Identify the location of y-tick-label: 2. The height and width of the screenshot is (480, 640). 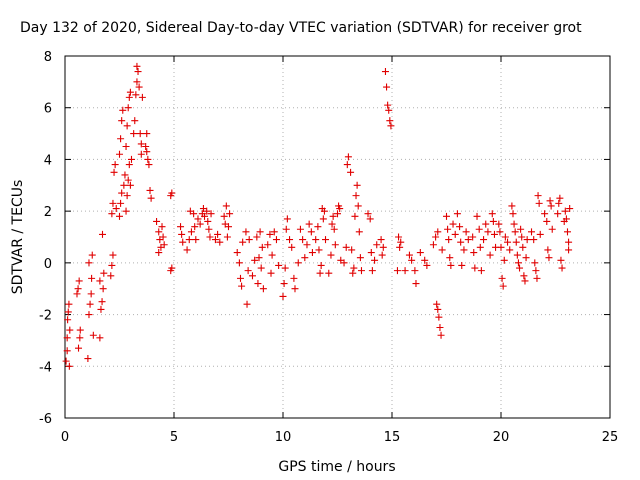
(48, 212).